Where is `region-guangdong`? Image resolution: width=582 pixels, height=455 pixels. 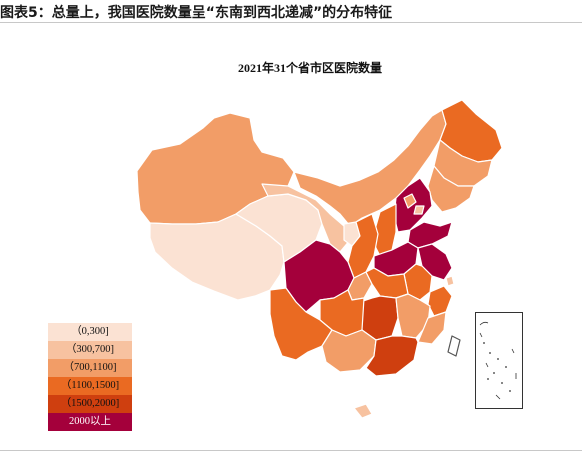
region-guangdong is located at coordinates (392, 356).